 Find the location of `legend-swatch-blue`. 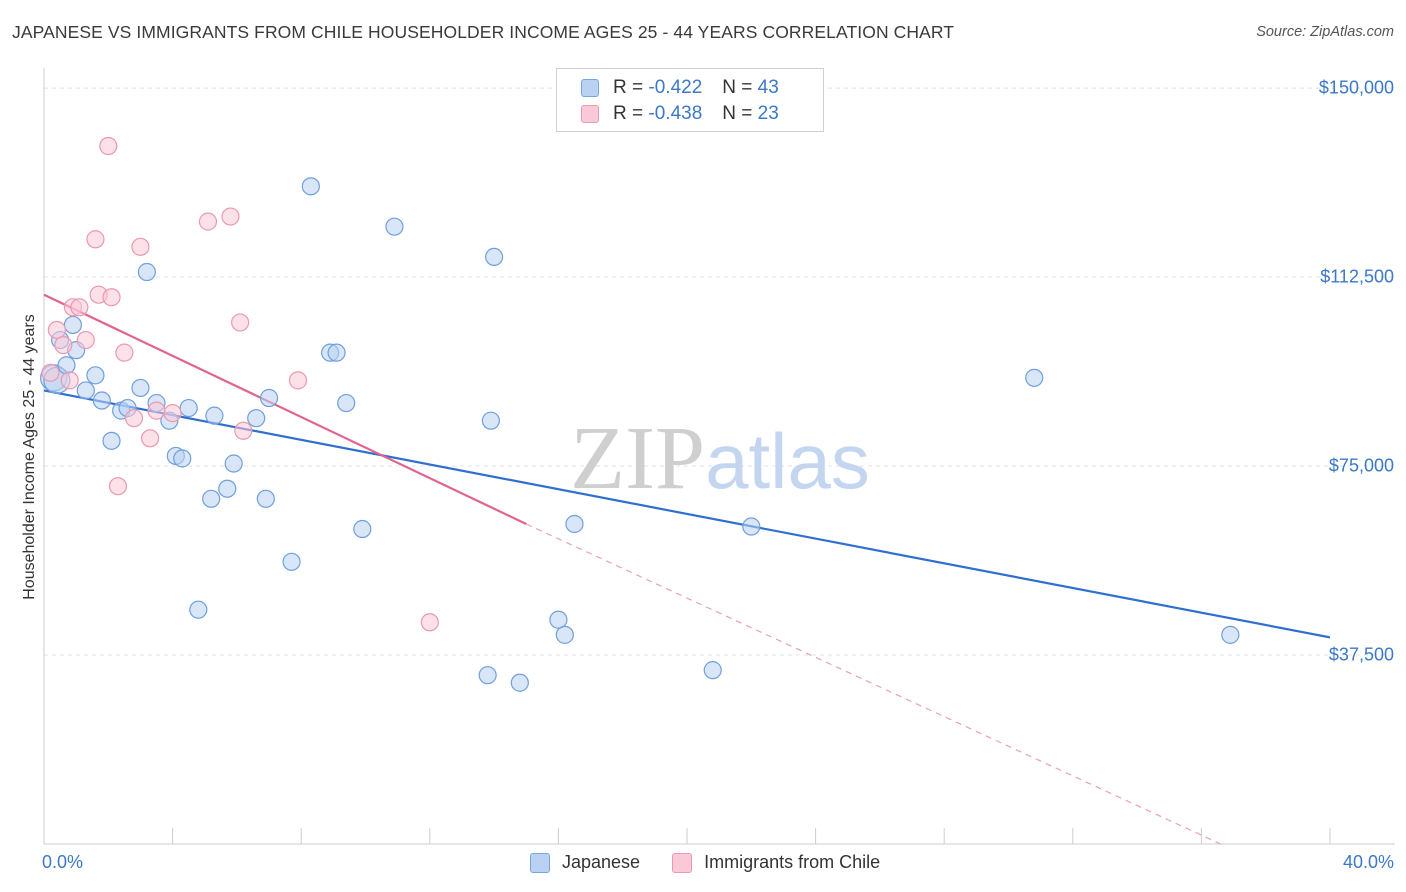

legend-swatch-blue is located at coordinates (590, 88).